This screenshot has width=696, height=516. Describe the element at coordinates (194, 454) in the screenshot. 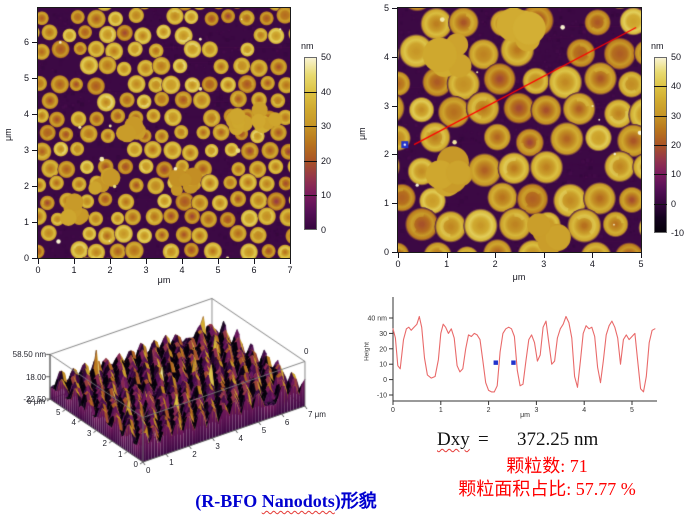

I see `surface-x-tick-label: 2` at that location.